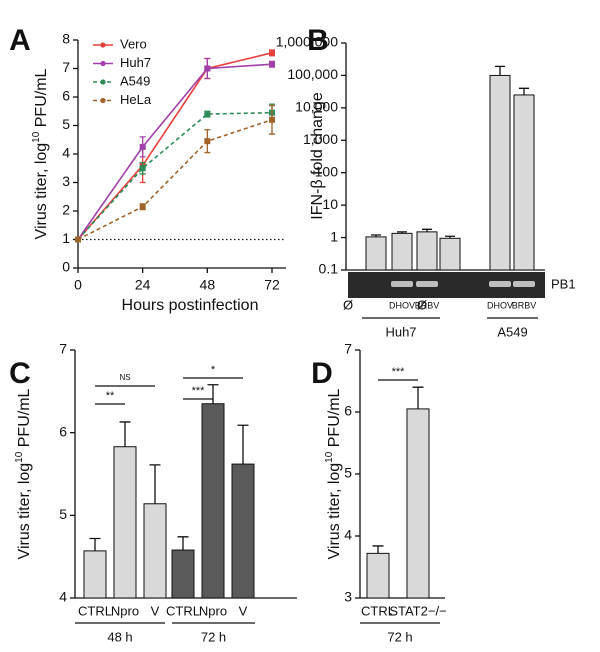 Image resolution: width=600 pixels, height=652 pixels. I want to click on y-axis-label: IFN-β fold change, so click(317, 156).